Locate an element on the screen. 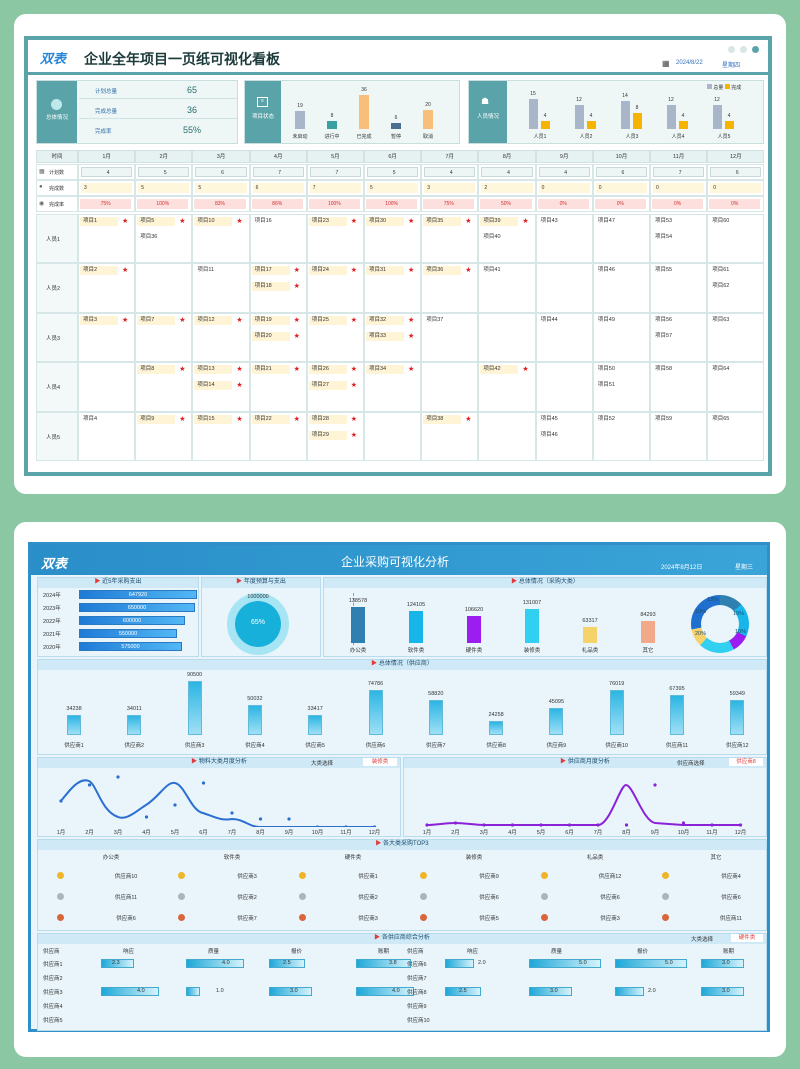 The width and height of the screenshot is (800, 1069). summary-value: 55% is located at coordinates (191, 130).